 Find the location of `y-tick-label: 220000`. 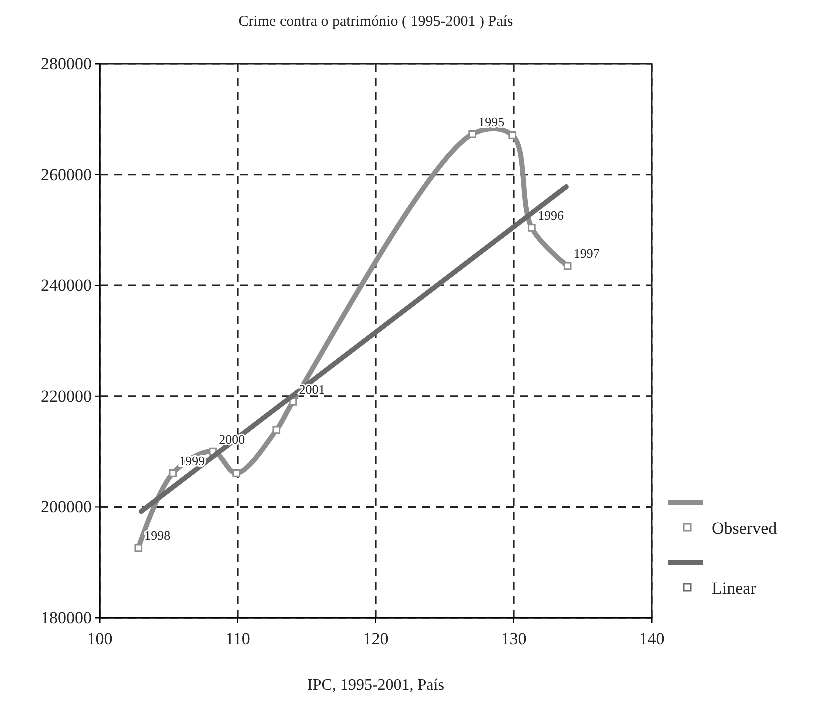

y-tick-label: 220000 is located at coordinates (66, 396).